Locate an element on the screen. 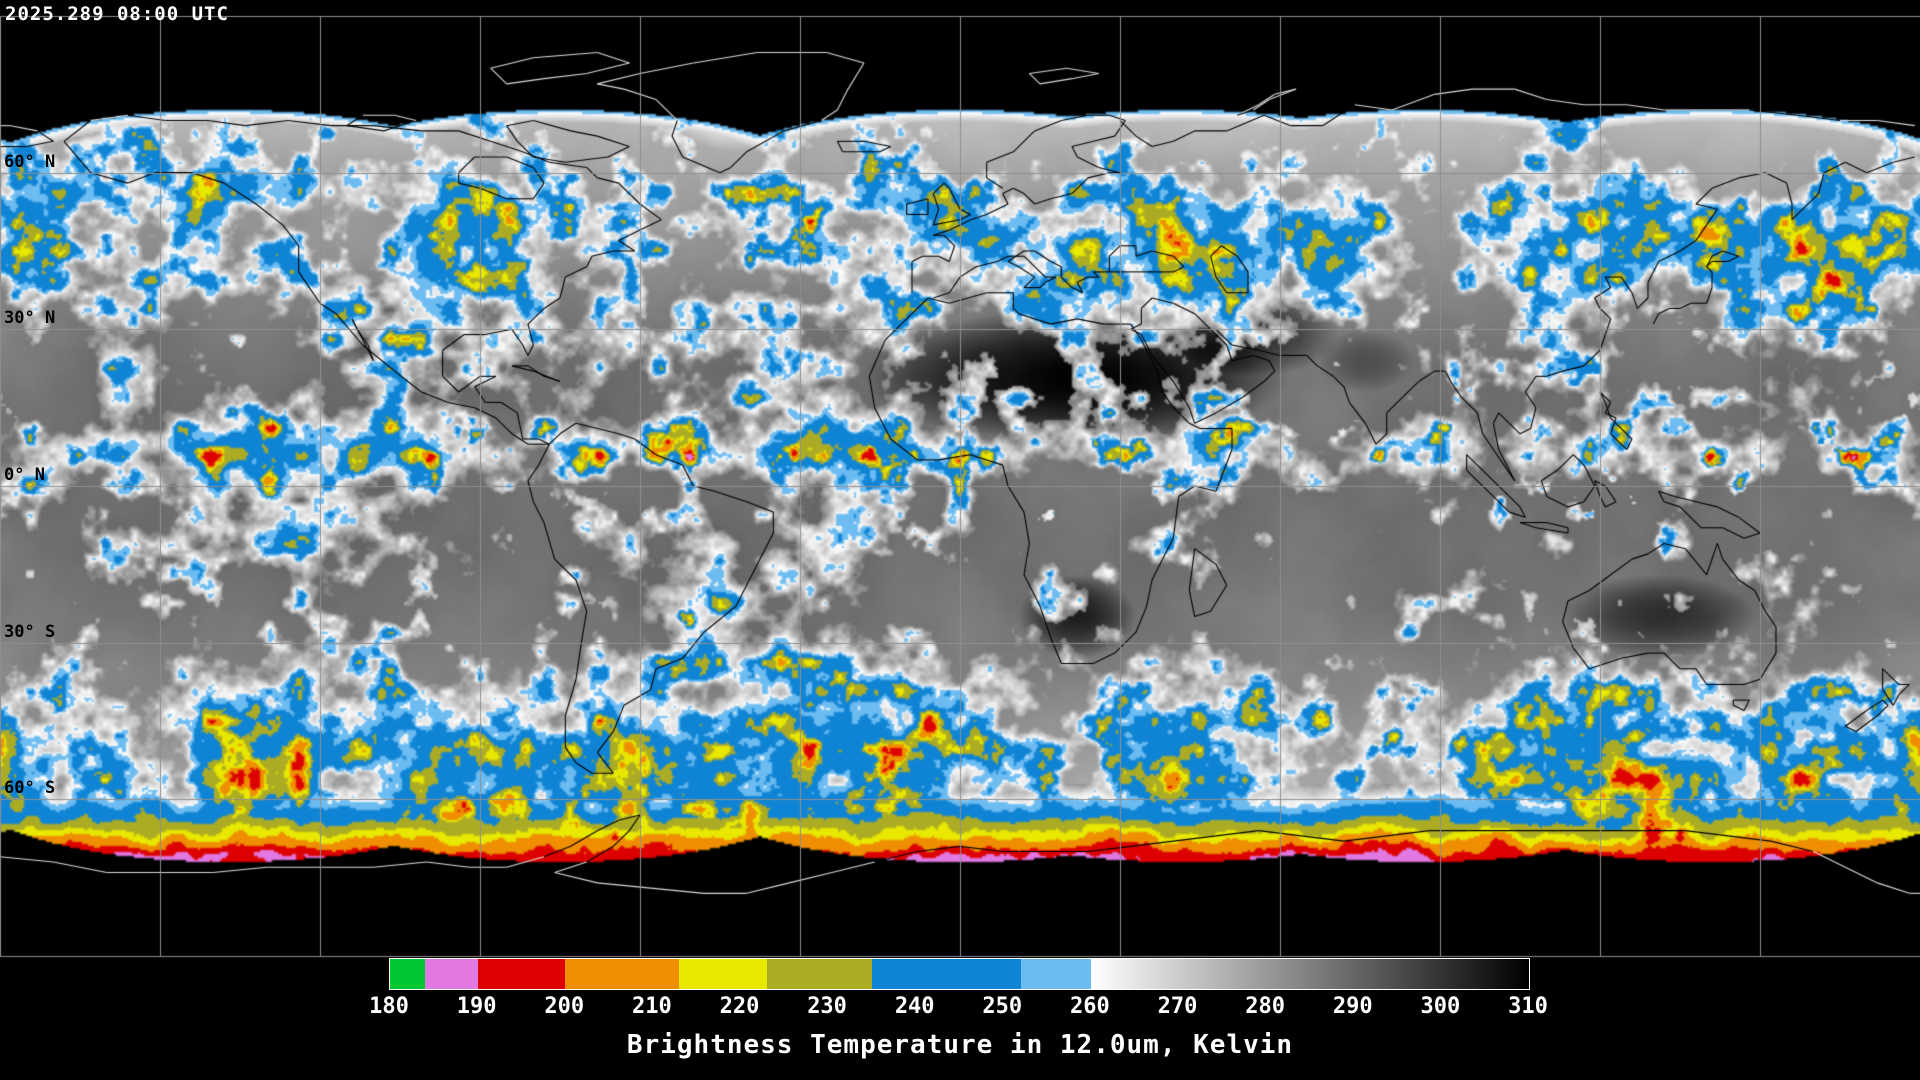  colorbar-tick: 190 is located at coordinates (476, 1006).